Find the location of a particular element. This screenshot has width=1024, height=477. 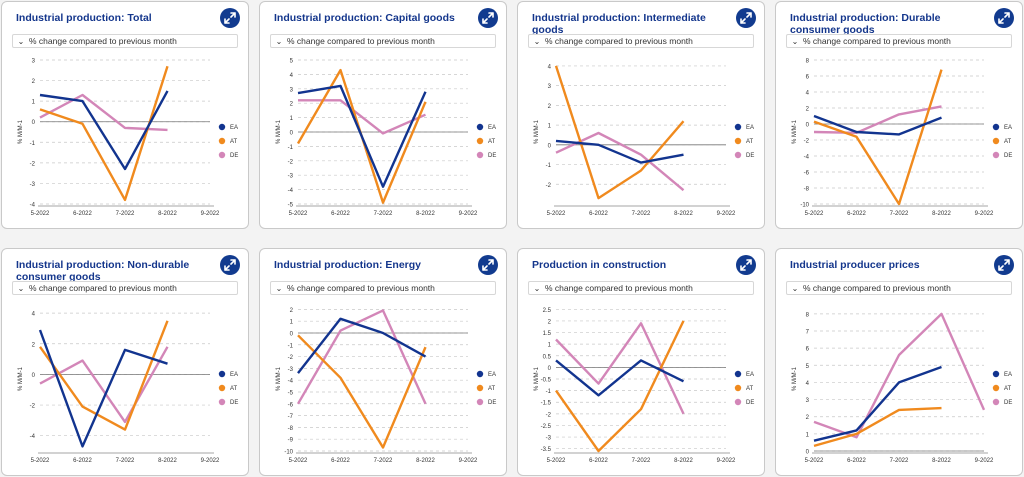

y-tick-label: 0.5 is located at coordinates (547, 357).